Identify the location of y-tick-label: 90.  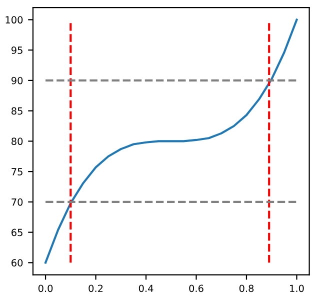
(17, 80).